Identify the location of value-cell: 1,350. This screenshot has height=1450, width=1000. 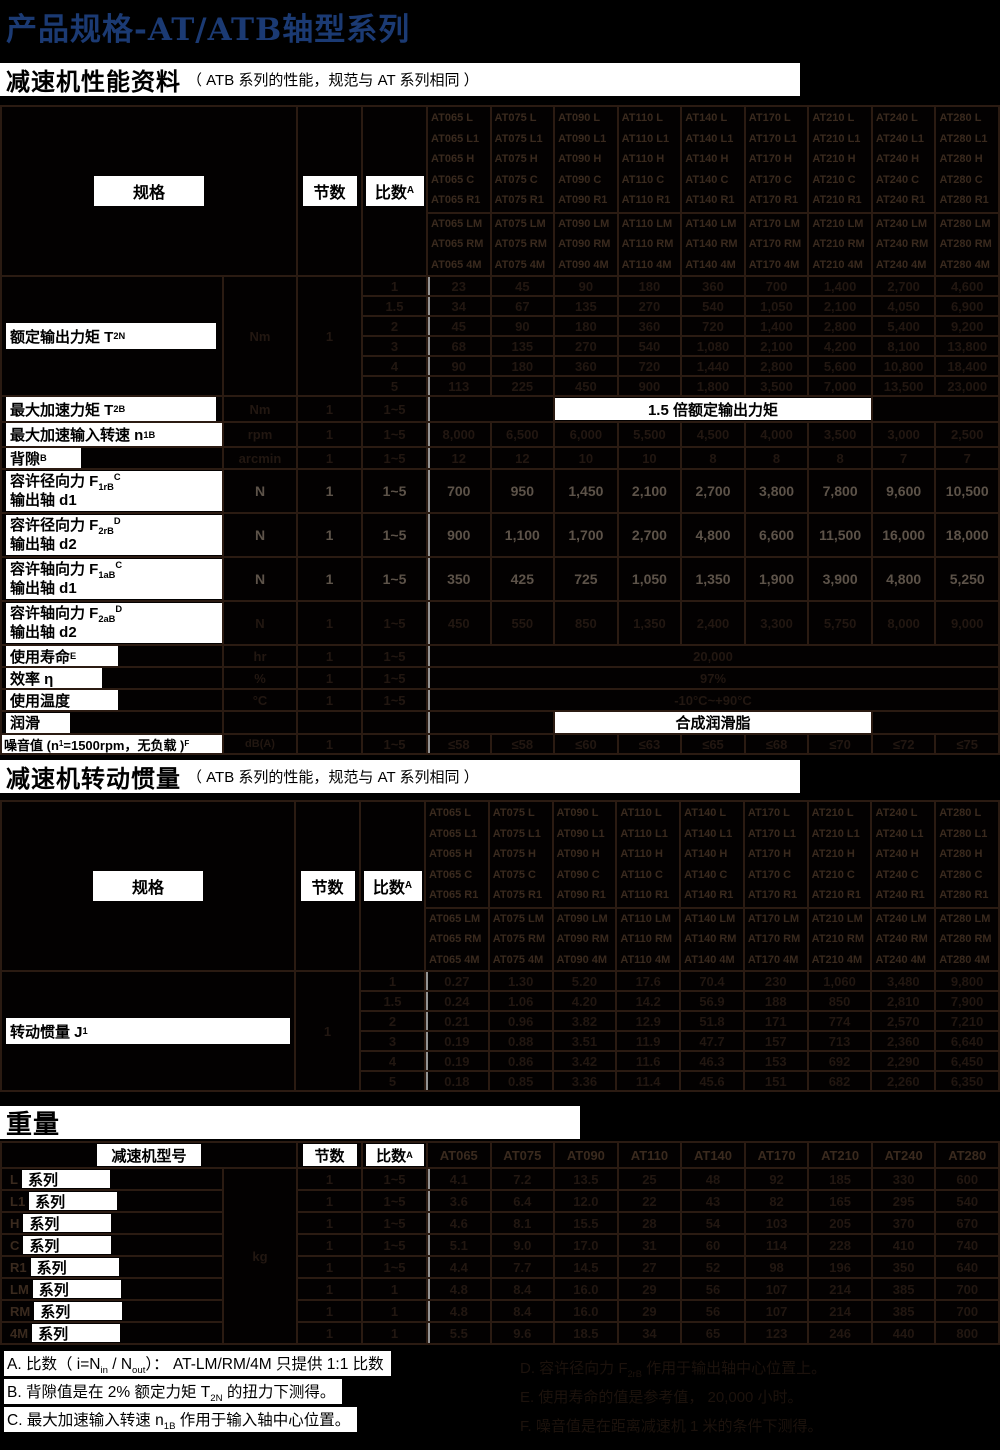
(713, 579).